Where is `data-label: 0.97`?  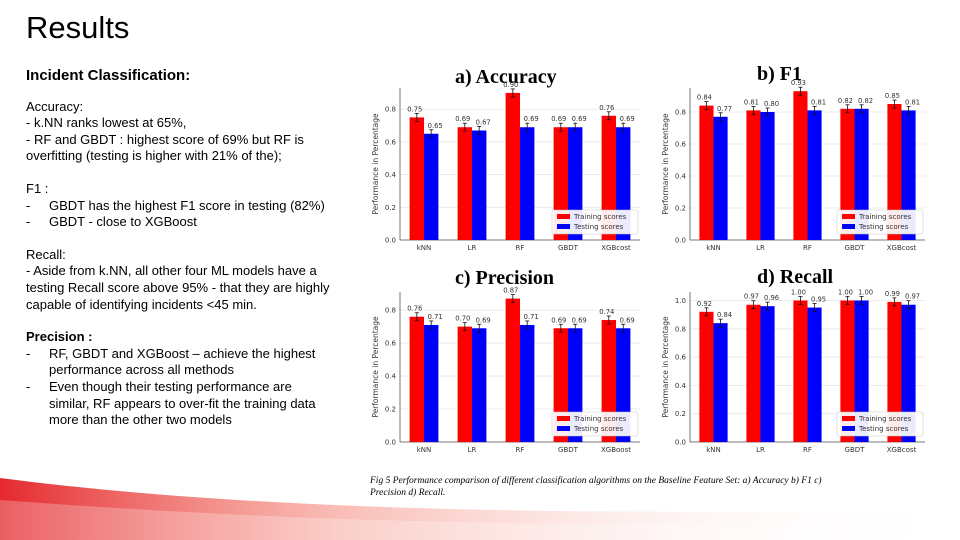 data-label: 0.97 is located at coordinates (912, 297).